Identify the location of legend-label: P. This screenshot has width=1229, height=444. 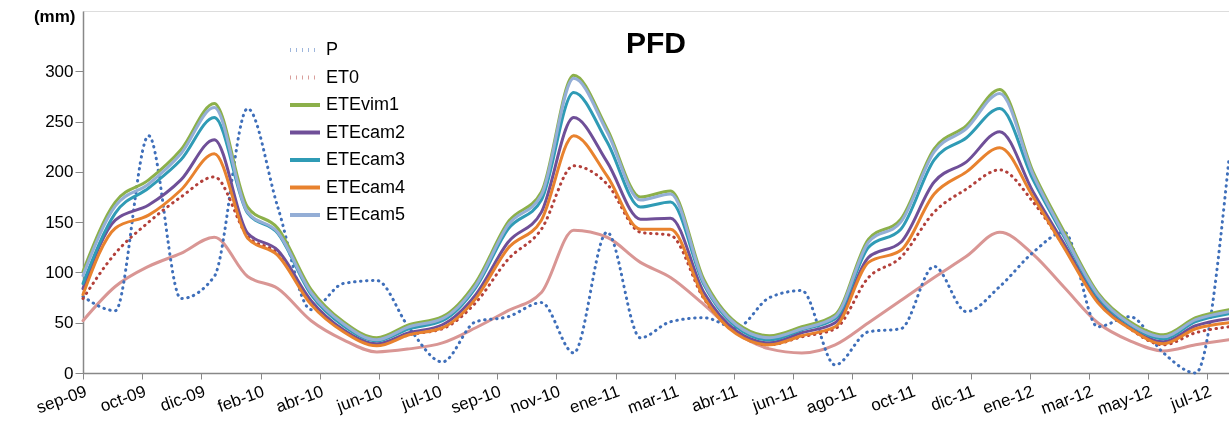
(332, 49).